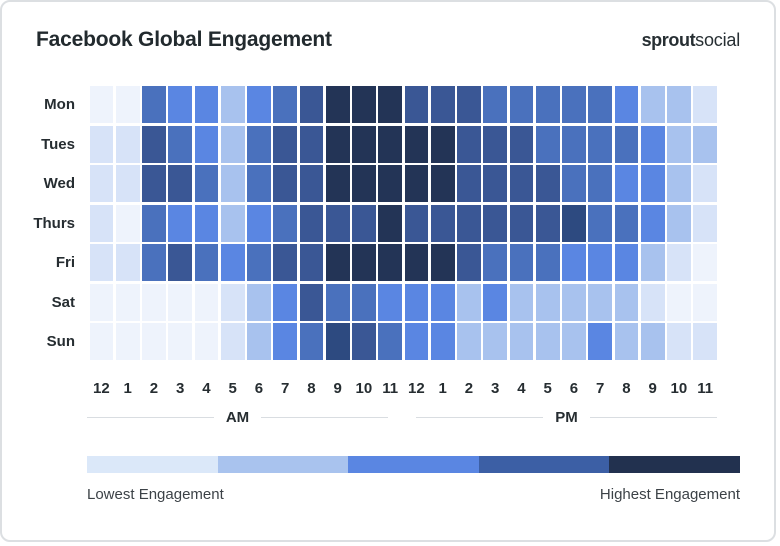  What do you see at coordinates (59, 104) in the screenshot?
I see `row-label-mon: Mon` at bounding box center [59, 104].